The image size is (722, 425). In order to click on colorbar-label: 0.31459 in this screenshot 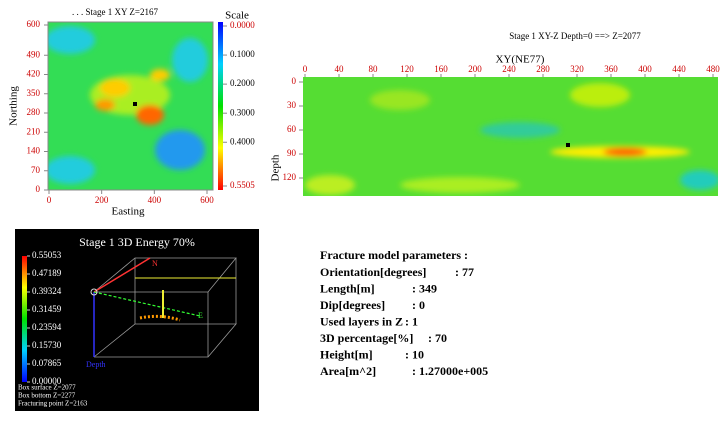, I will do `click(47, 309)`.